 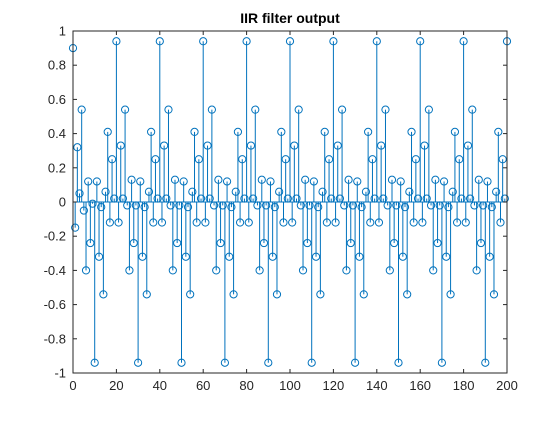 What do you see at coordinates (55, 236) in the screenshot?
I see `y-tick-label: -0.2` at bounding box center [55, 236].